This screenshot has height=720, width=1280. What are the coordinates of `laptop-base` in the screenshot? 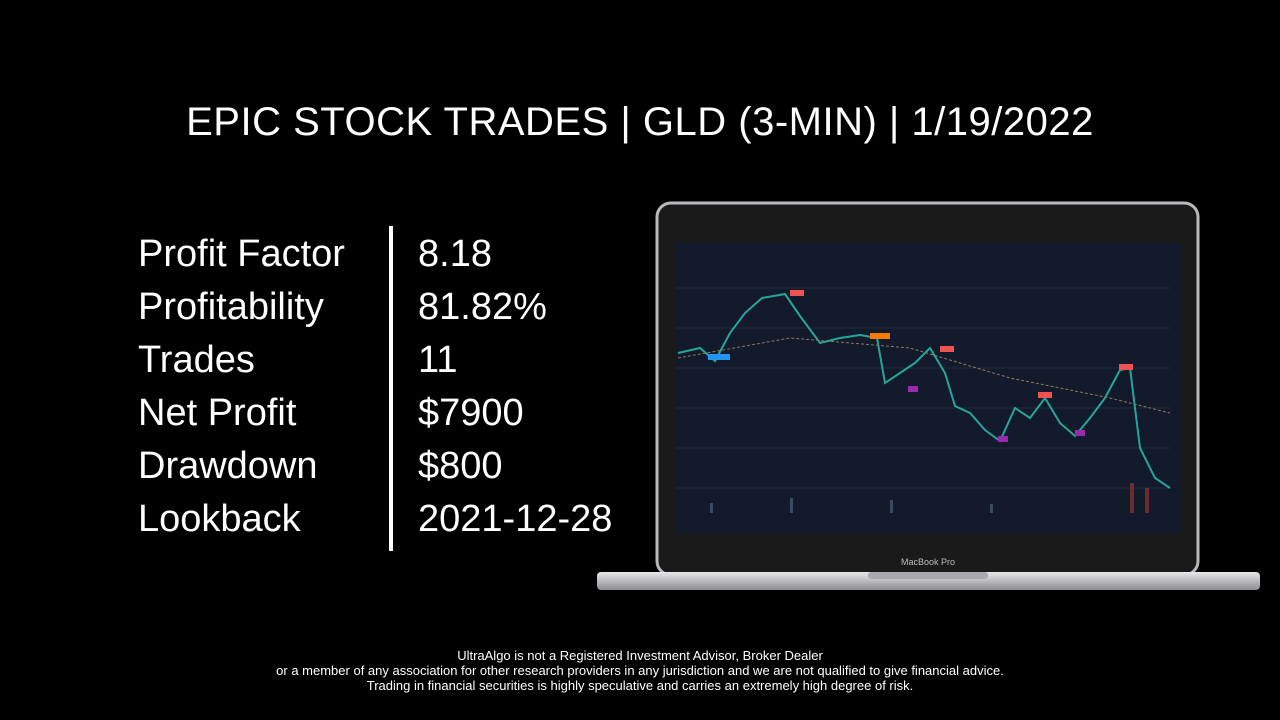 It's located at (928, 581).